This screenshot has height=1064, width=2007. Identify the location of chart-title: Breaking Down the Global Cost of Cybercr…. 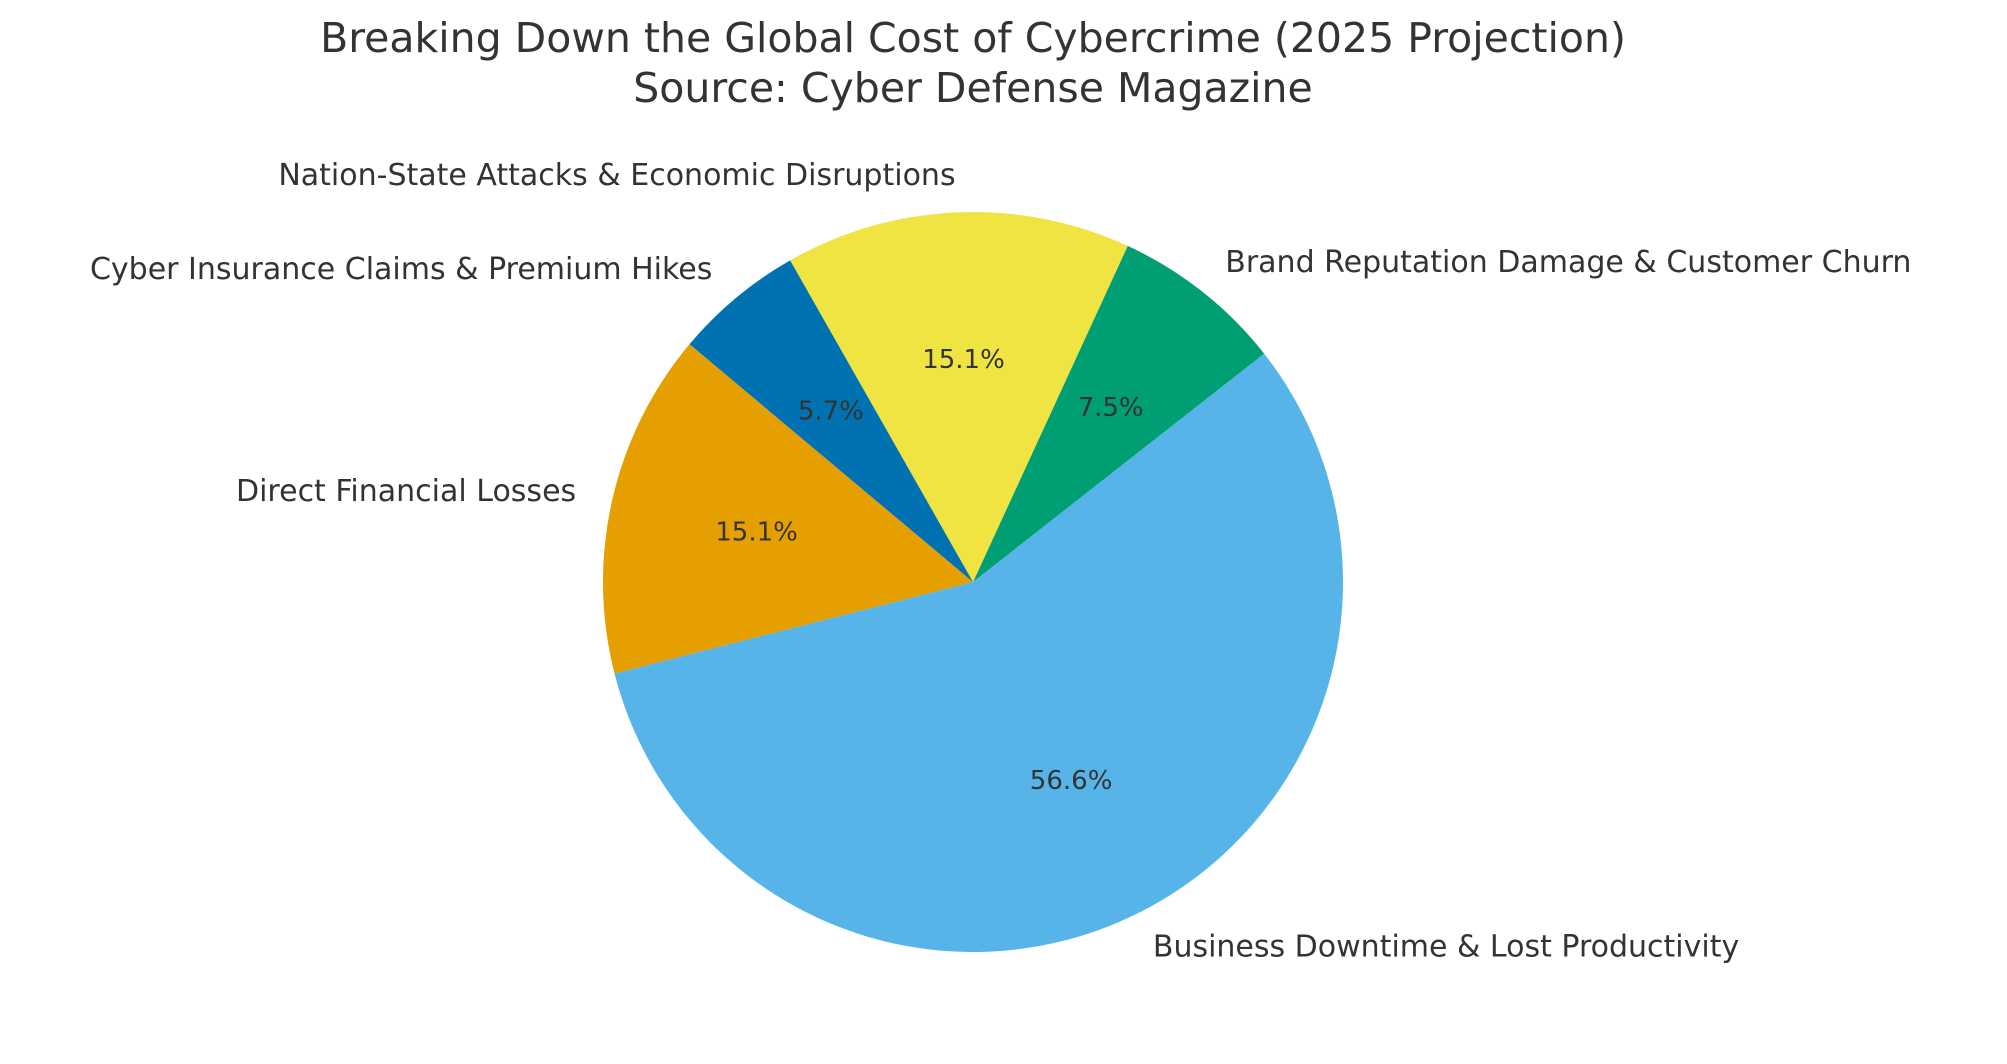
(973, 38).